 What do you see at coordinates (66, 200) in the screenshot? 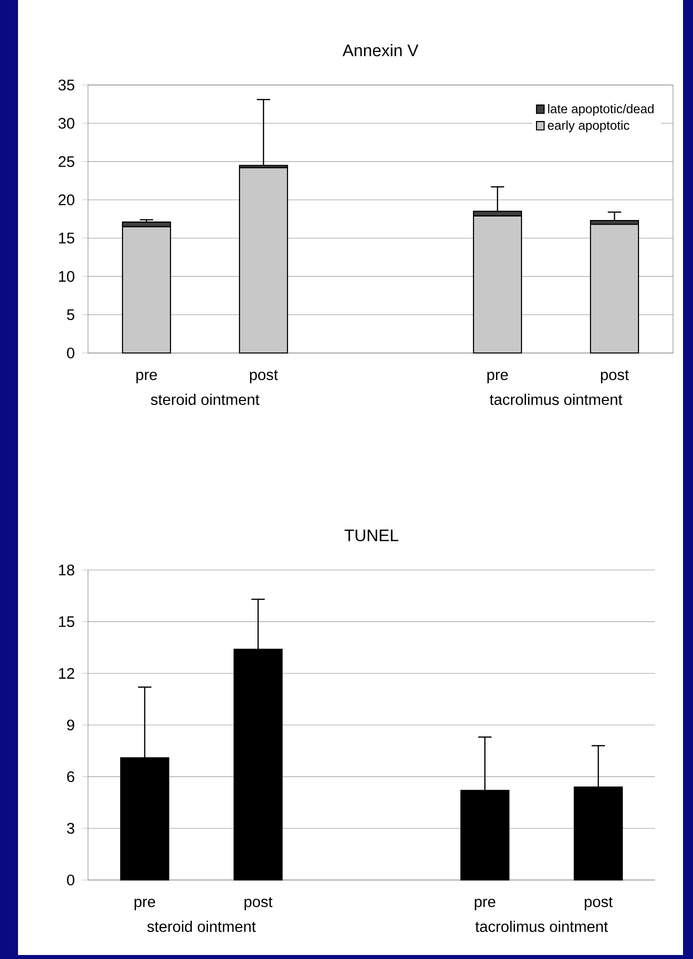
I see `y-tick-label: 20` at bounding box center [66, 200].